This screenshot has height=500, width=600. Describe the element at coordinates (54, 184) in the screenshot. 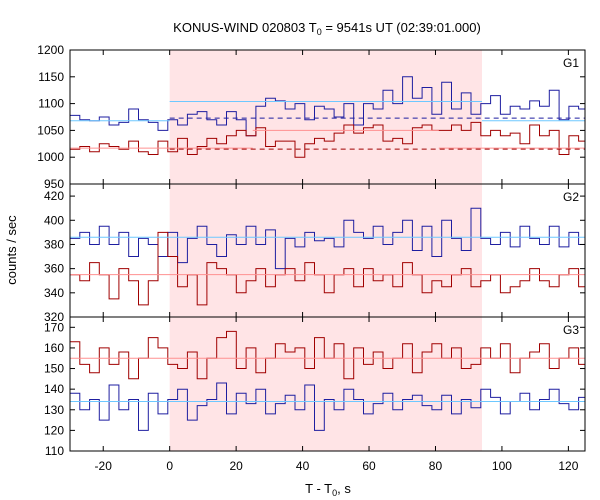

I see `y-tick-label: 950` at that location.